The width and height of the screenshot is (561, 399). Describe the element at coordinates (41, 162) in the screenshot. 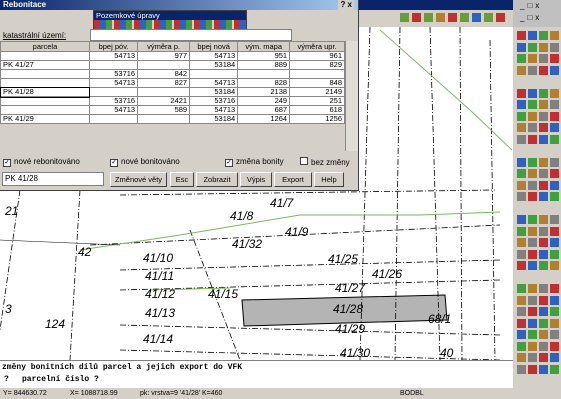

I see `checkbox: ✓ nové rebonitováno` at that location.